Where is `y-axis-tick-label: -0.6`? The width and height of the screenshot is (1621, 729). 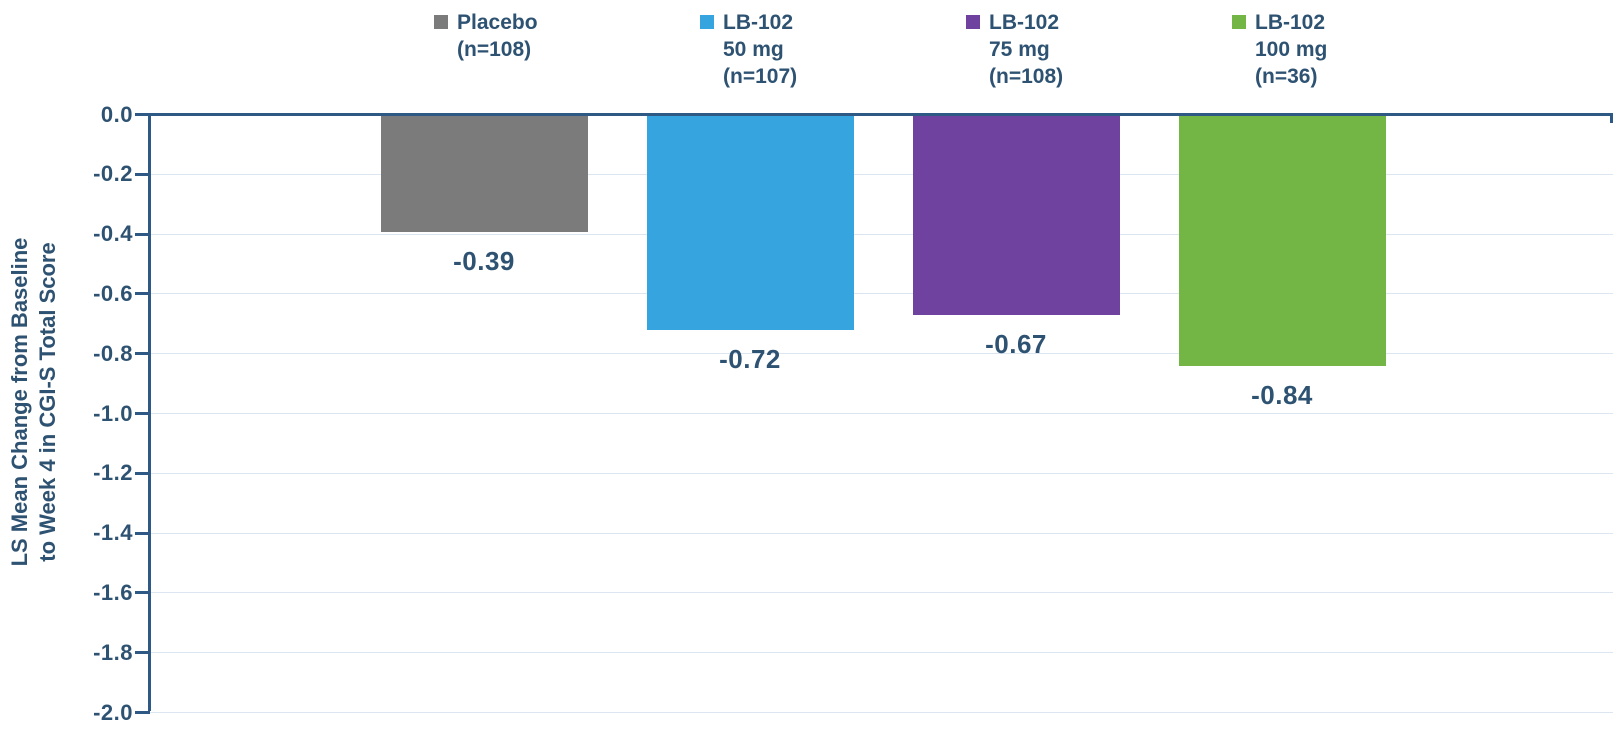 y-axis-tick-label: -0.6 is located at coordinates (113, 293).